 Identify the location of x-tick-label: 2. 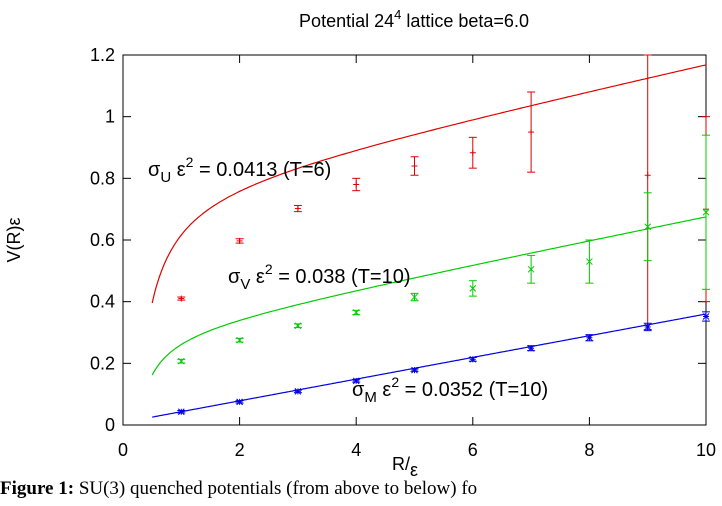
(240, 450).